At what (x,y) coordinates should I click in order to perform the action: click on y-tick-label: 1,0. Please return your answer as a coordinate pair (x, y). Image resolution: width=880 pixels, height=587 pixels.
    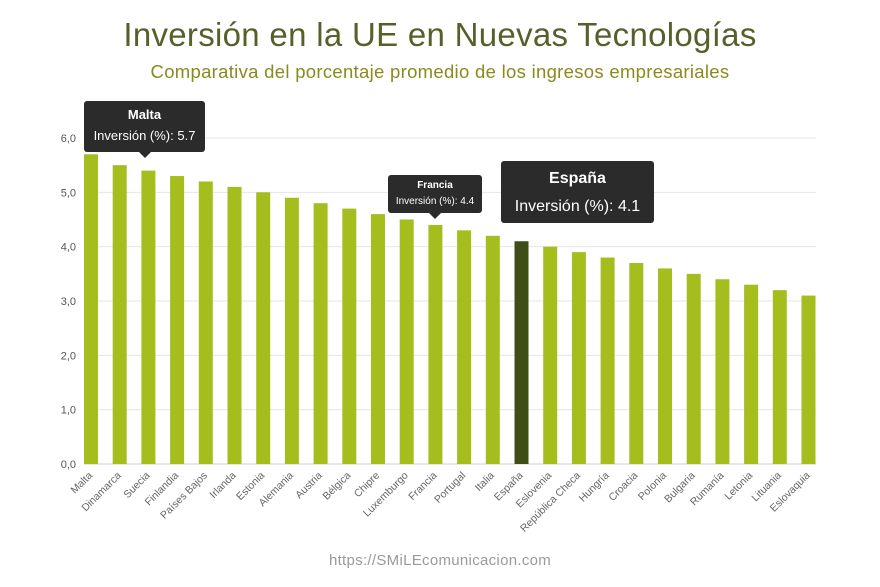
    Looking at the image, I should click on (68, 411).